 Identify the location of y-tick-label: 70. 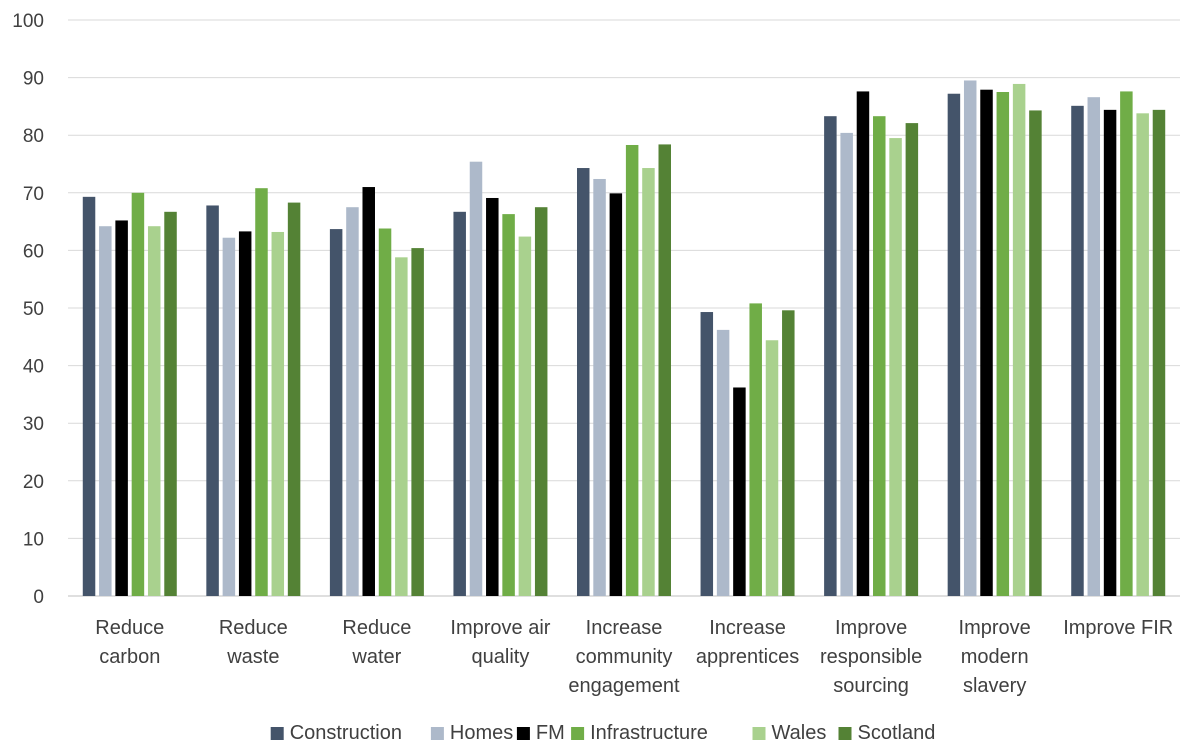
(33, 194).